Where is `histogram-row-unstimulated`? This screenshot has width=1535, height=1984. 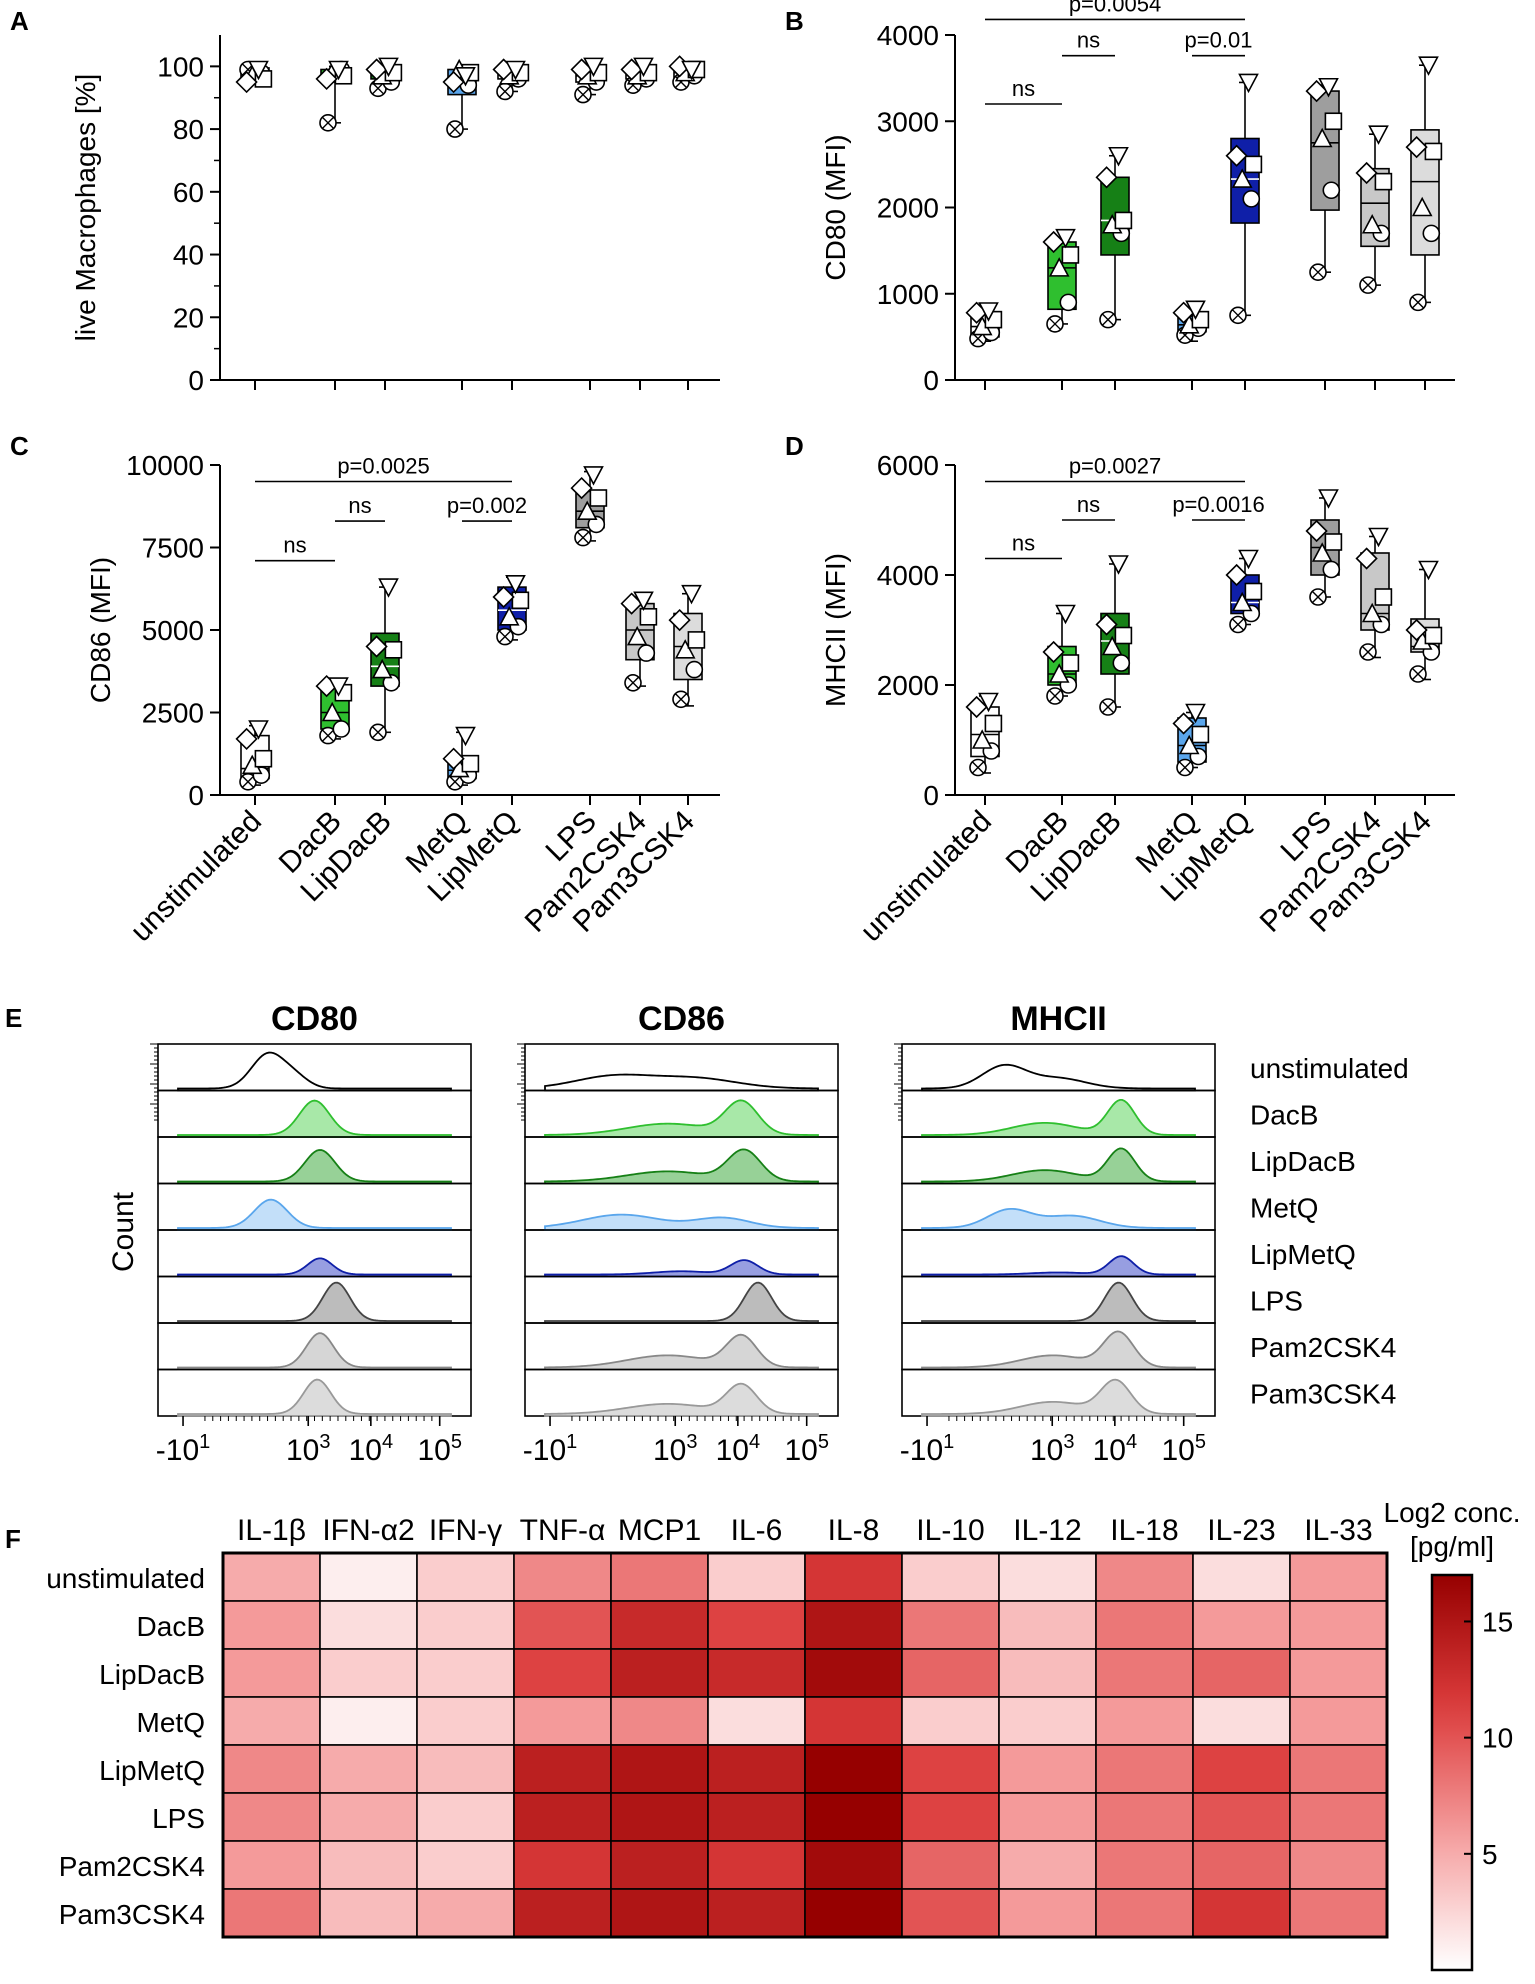
histogram-row-unstimulated is located at coordinates (1058, 1067).